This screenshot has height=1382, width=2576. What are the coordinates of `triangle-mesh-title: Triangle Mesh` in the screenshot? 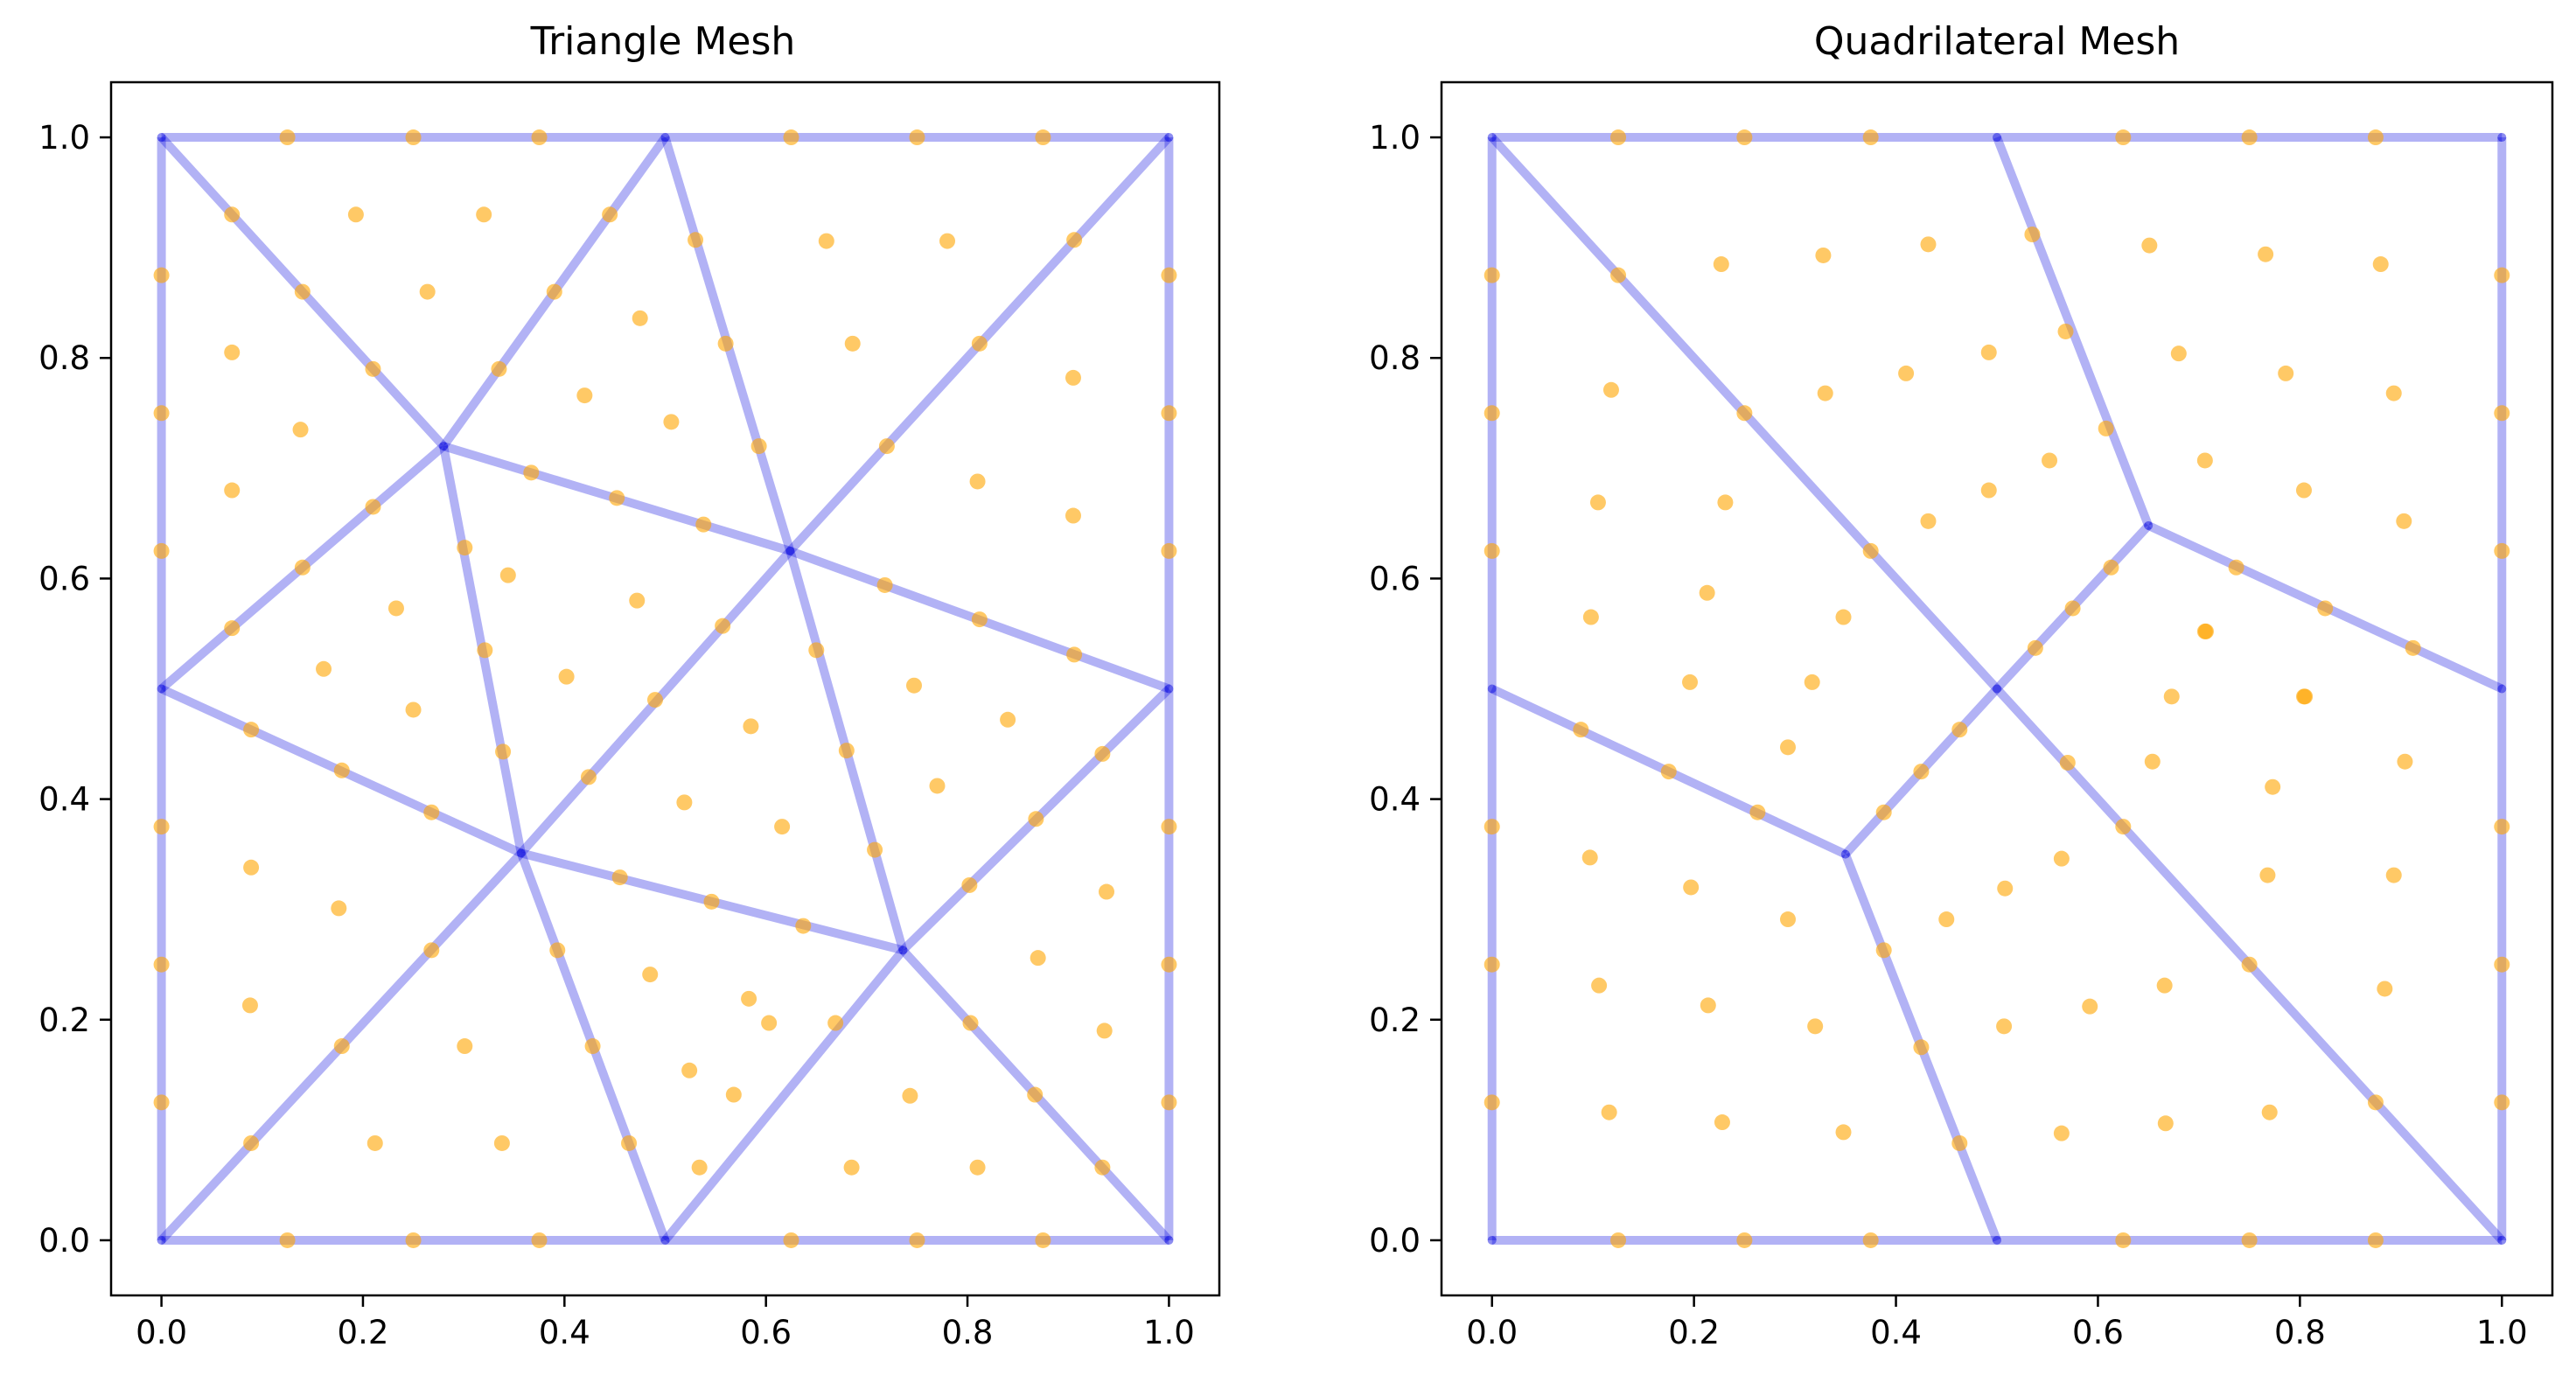 It's located at (663, 41).